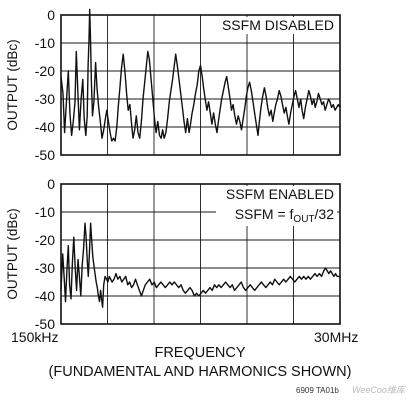  What do you see at coordinates (336, 337) in the screenshot?
I see `x-tick-label-right: 30MHz` at bounding box center [336, 337].